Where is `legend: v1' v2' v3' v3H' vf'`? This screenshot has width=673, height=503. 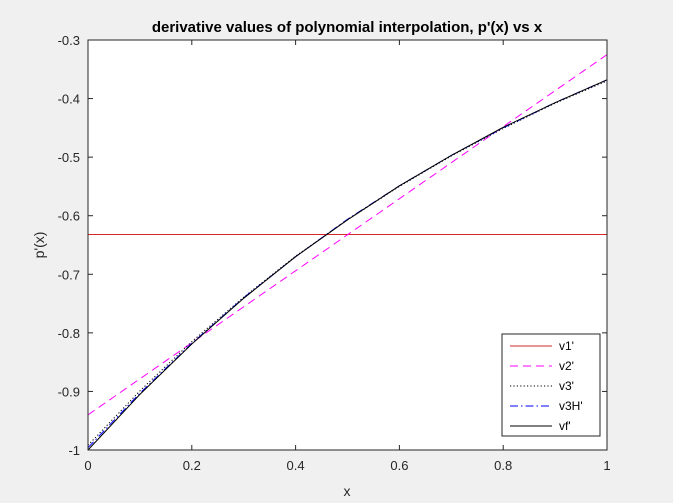 legend: v1' v2' v3' v3H' vf' is located at coordinates (551, 385).